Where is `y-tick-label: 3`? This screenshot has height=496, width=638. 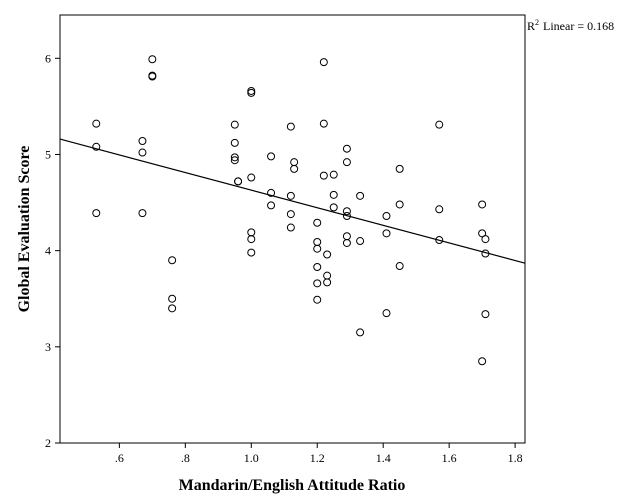
y-tick-label: 3 is located at coordinates (48, 347).